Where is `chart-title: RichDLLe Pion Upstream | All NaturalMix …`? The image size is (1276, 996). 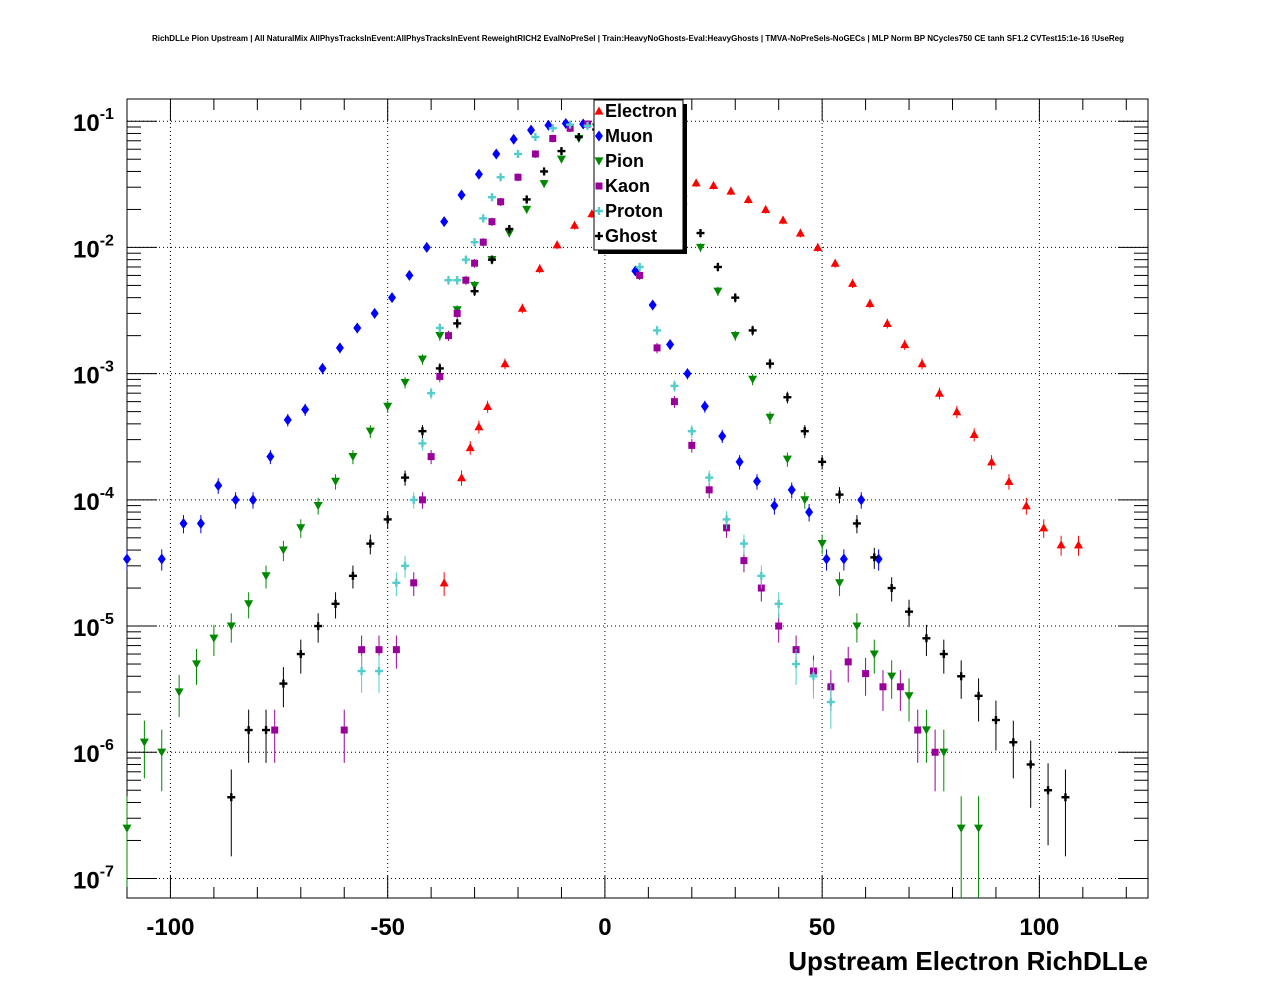
chart-title: RichDLLe Pion Upstream | All NaturalMix … is located at coordinates (638, 38).